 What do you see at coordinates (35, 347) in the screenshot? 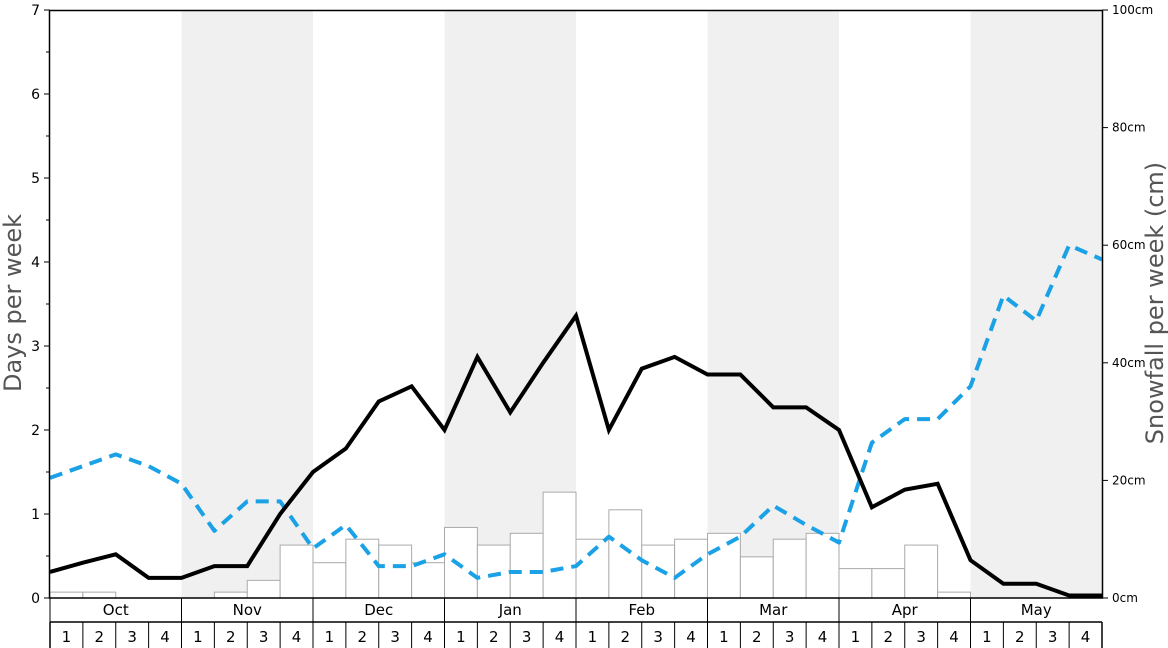
I see `left-tick-label: 3` at bounding box center [35, 347].